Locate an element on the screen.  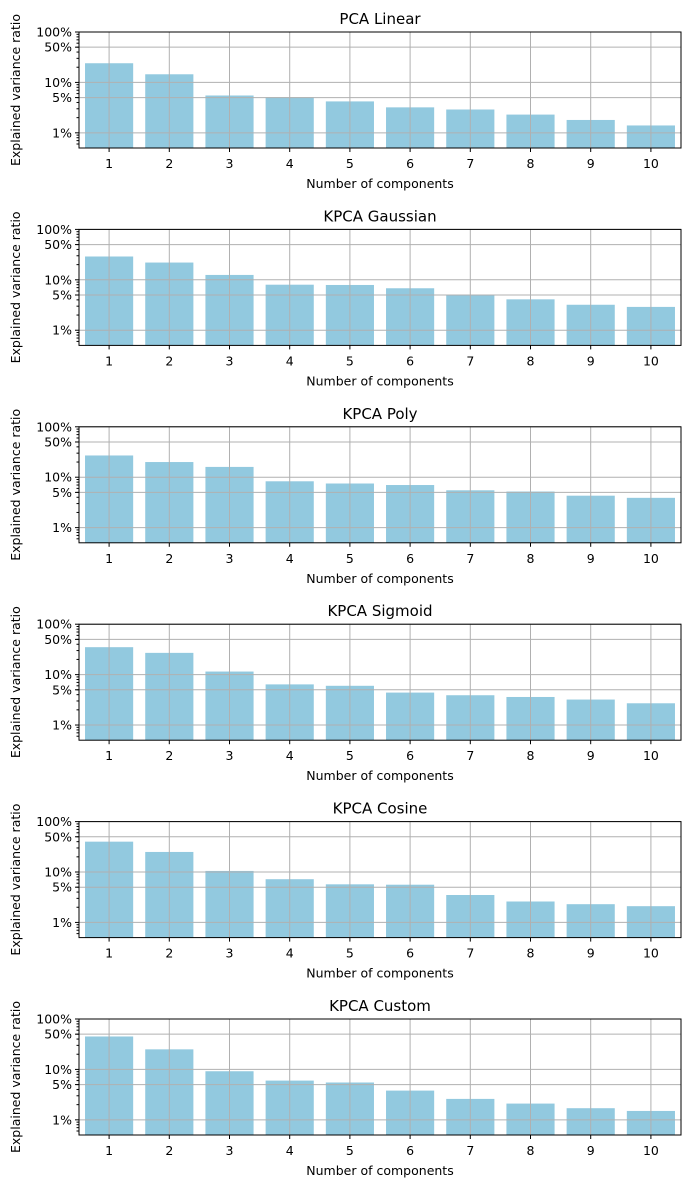
chart-title: KPCA Custom is located at coordinates (380, 1006).